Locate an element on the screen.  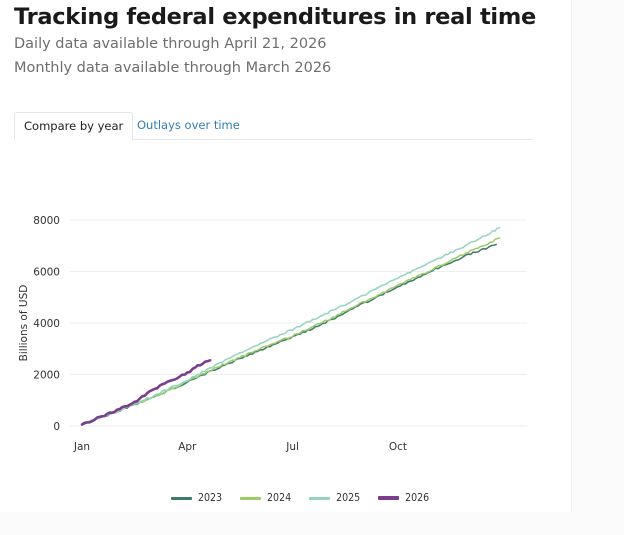
legend-label: 2023 is located at coordinates (210, 498).